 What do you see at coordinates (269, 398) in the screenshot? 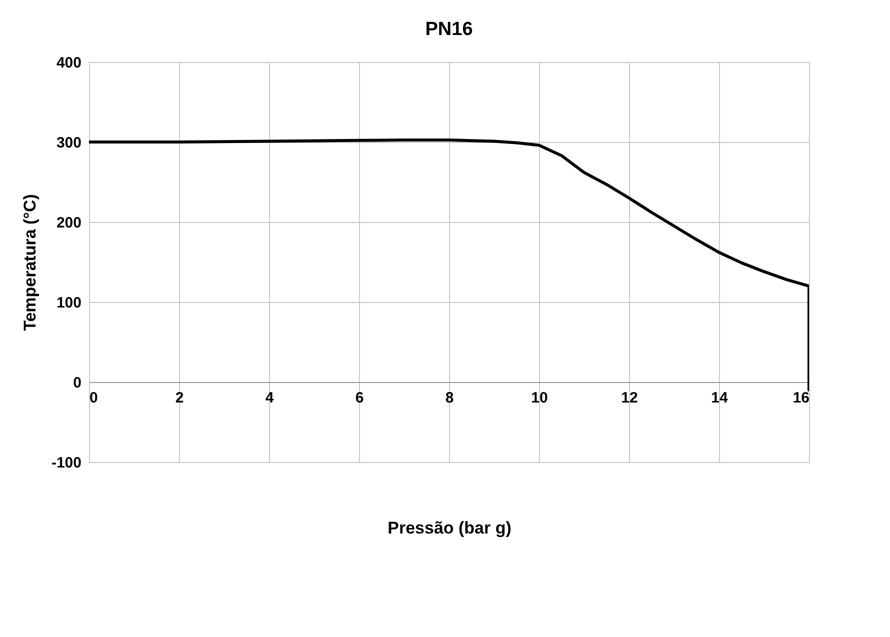
I see `x-tick-label: 4` at bounding box center [269, 398].